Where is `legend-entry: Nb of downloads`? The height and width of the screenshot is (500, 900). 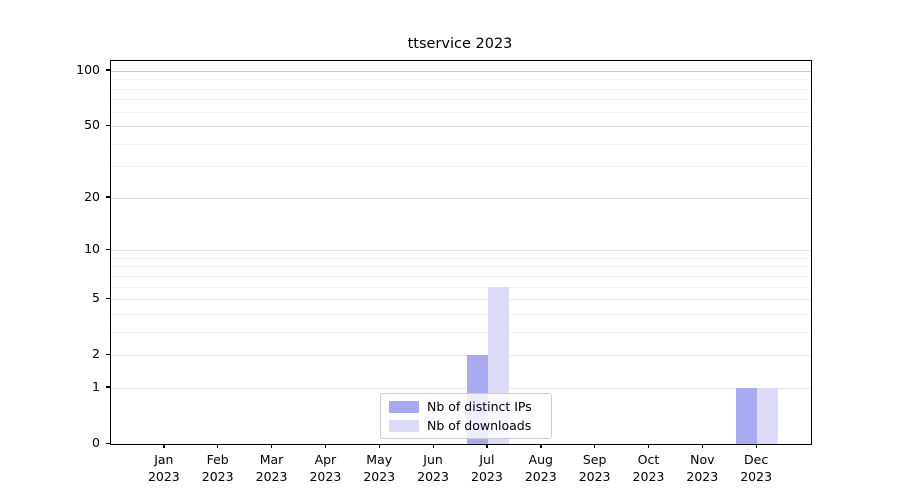 legend-entry: Nb of downloads is located at coordinates (466, 425).